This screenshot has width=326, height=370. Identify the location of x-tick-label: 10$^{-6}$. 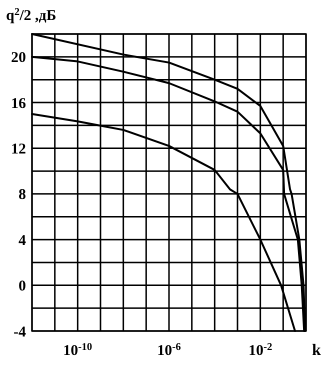
(169, 350).